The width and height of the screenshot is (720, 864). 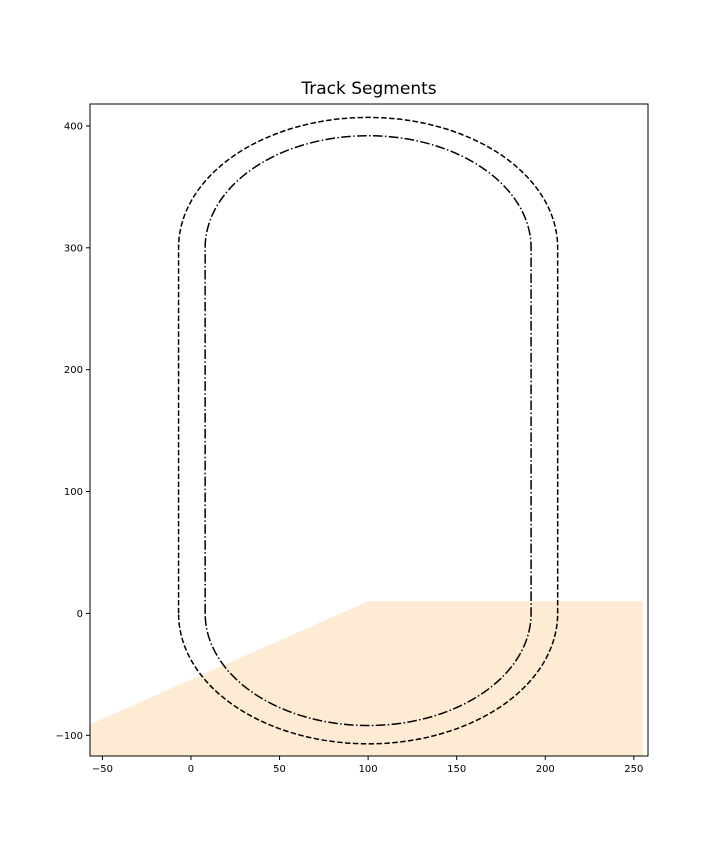 I want to click on y-tick-label: 300, so click(x=73, y=248).